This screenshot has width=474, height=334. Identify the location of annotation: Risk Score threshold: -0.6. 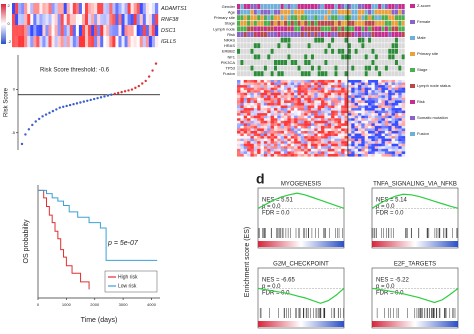
(75, 71).